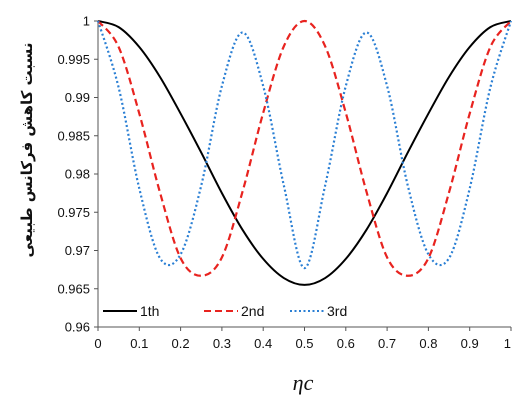 Image resolution: width=512 pixels, height=407 pixels. What do you see at coordinates (337, 311) in the screenshot?
I see `legend-label-3rd: 3rd` at bounding box center [337, 311].